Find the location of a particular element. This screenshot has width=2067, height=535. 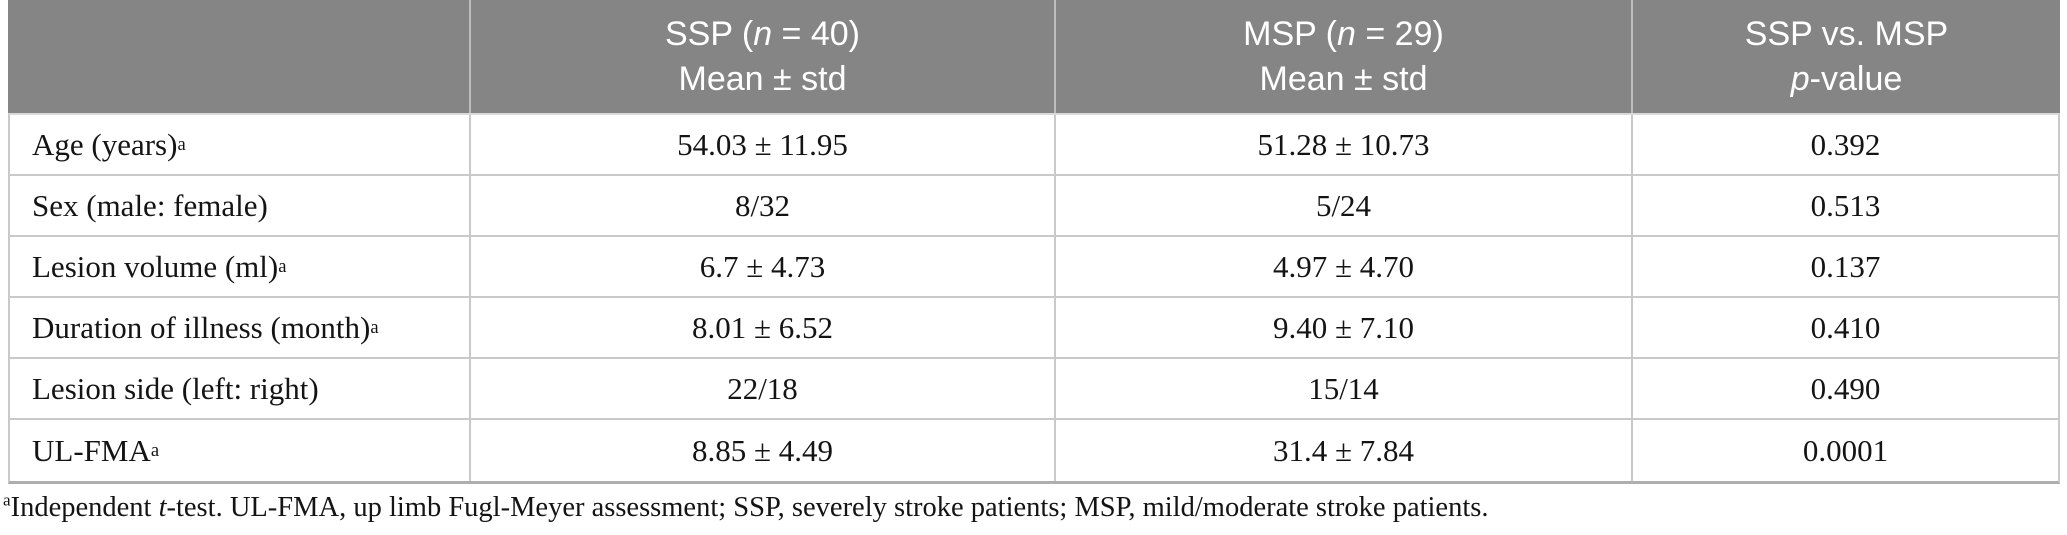

ssp-value: 8.01 ± 6.52 is located at coordinates (763, 327).